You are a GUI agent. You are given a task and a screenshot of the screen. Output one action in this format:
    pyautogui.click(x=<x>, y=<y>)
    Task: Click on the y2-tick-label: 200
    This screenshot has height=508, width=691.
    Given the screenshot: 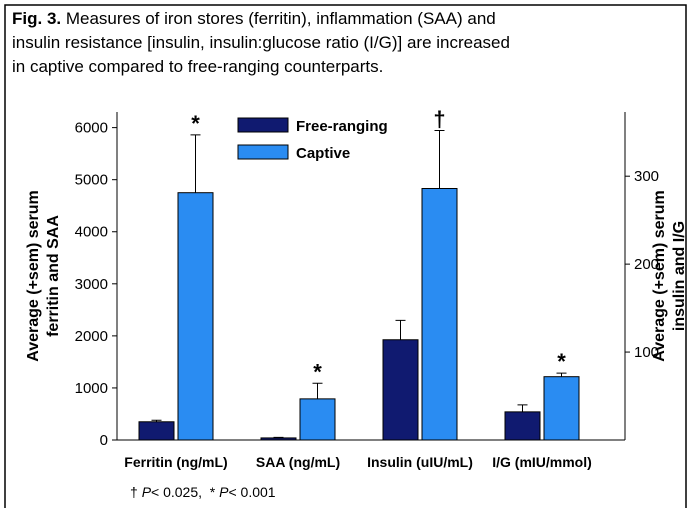 What is the action you would take?
    pyautogui.click(x=646, y=264)
    